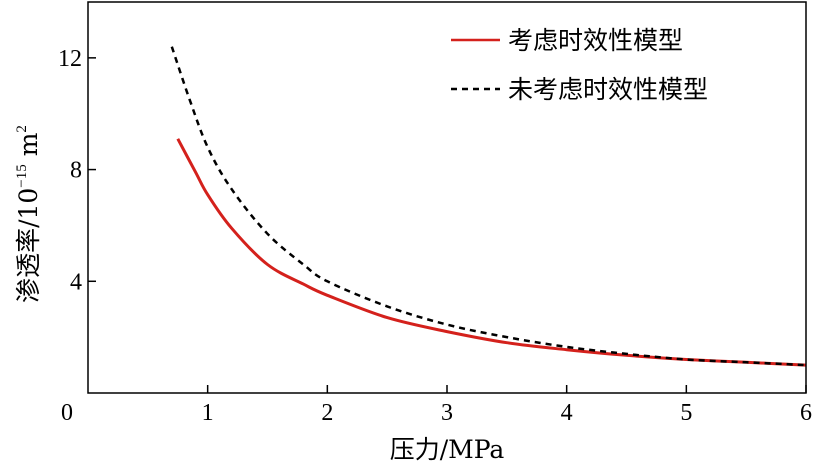 The image size is (822, 469). Describe the element at coordinates (28, 148) in the screenshot. I see `y-axis-title-unit: m` at that location.